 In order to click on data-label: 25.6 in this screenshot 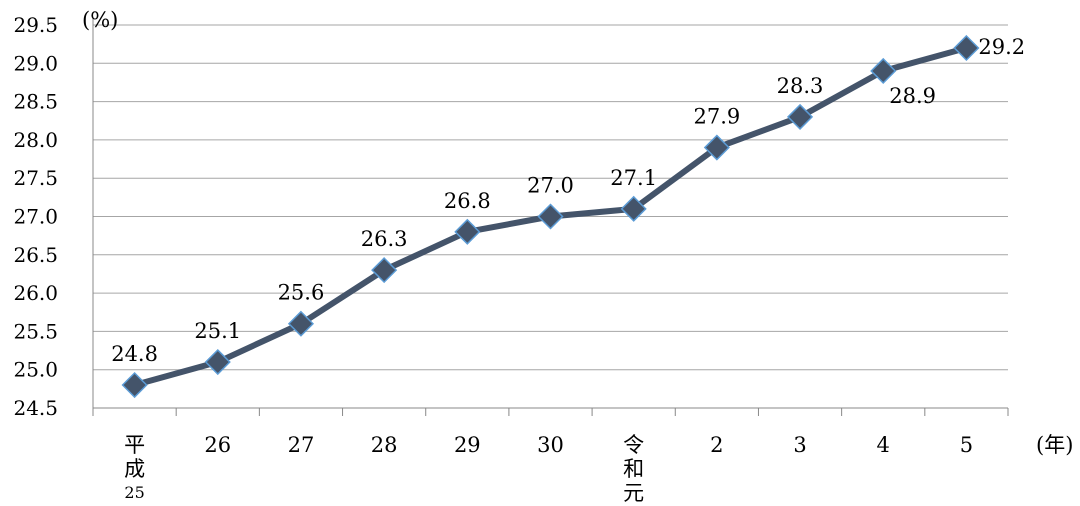, I will do `click(301, 293)`.